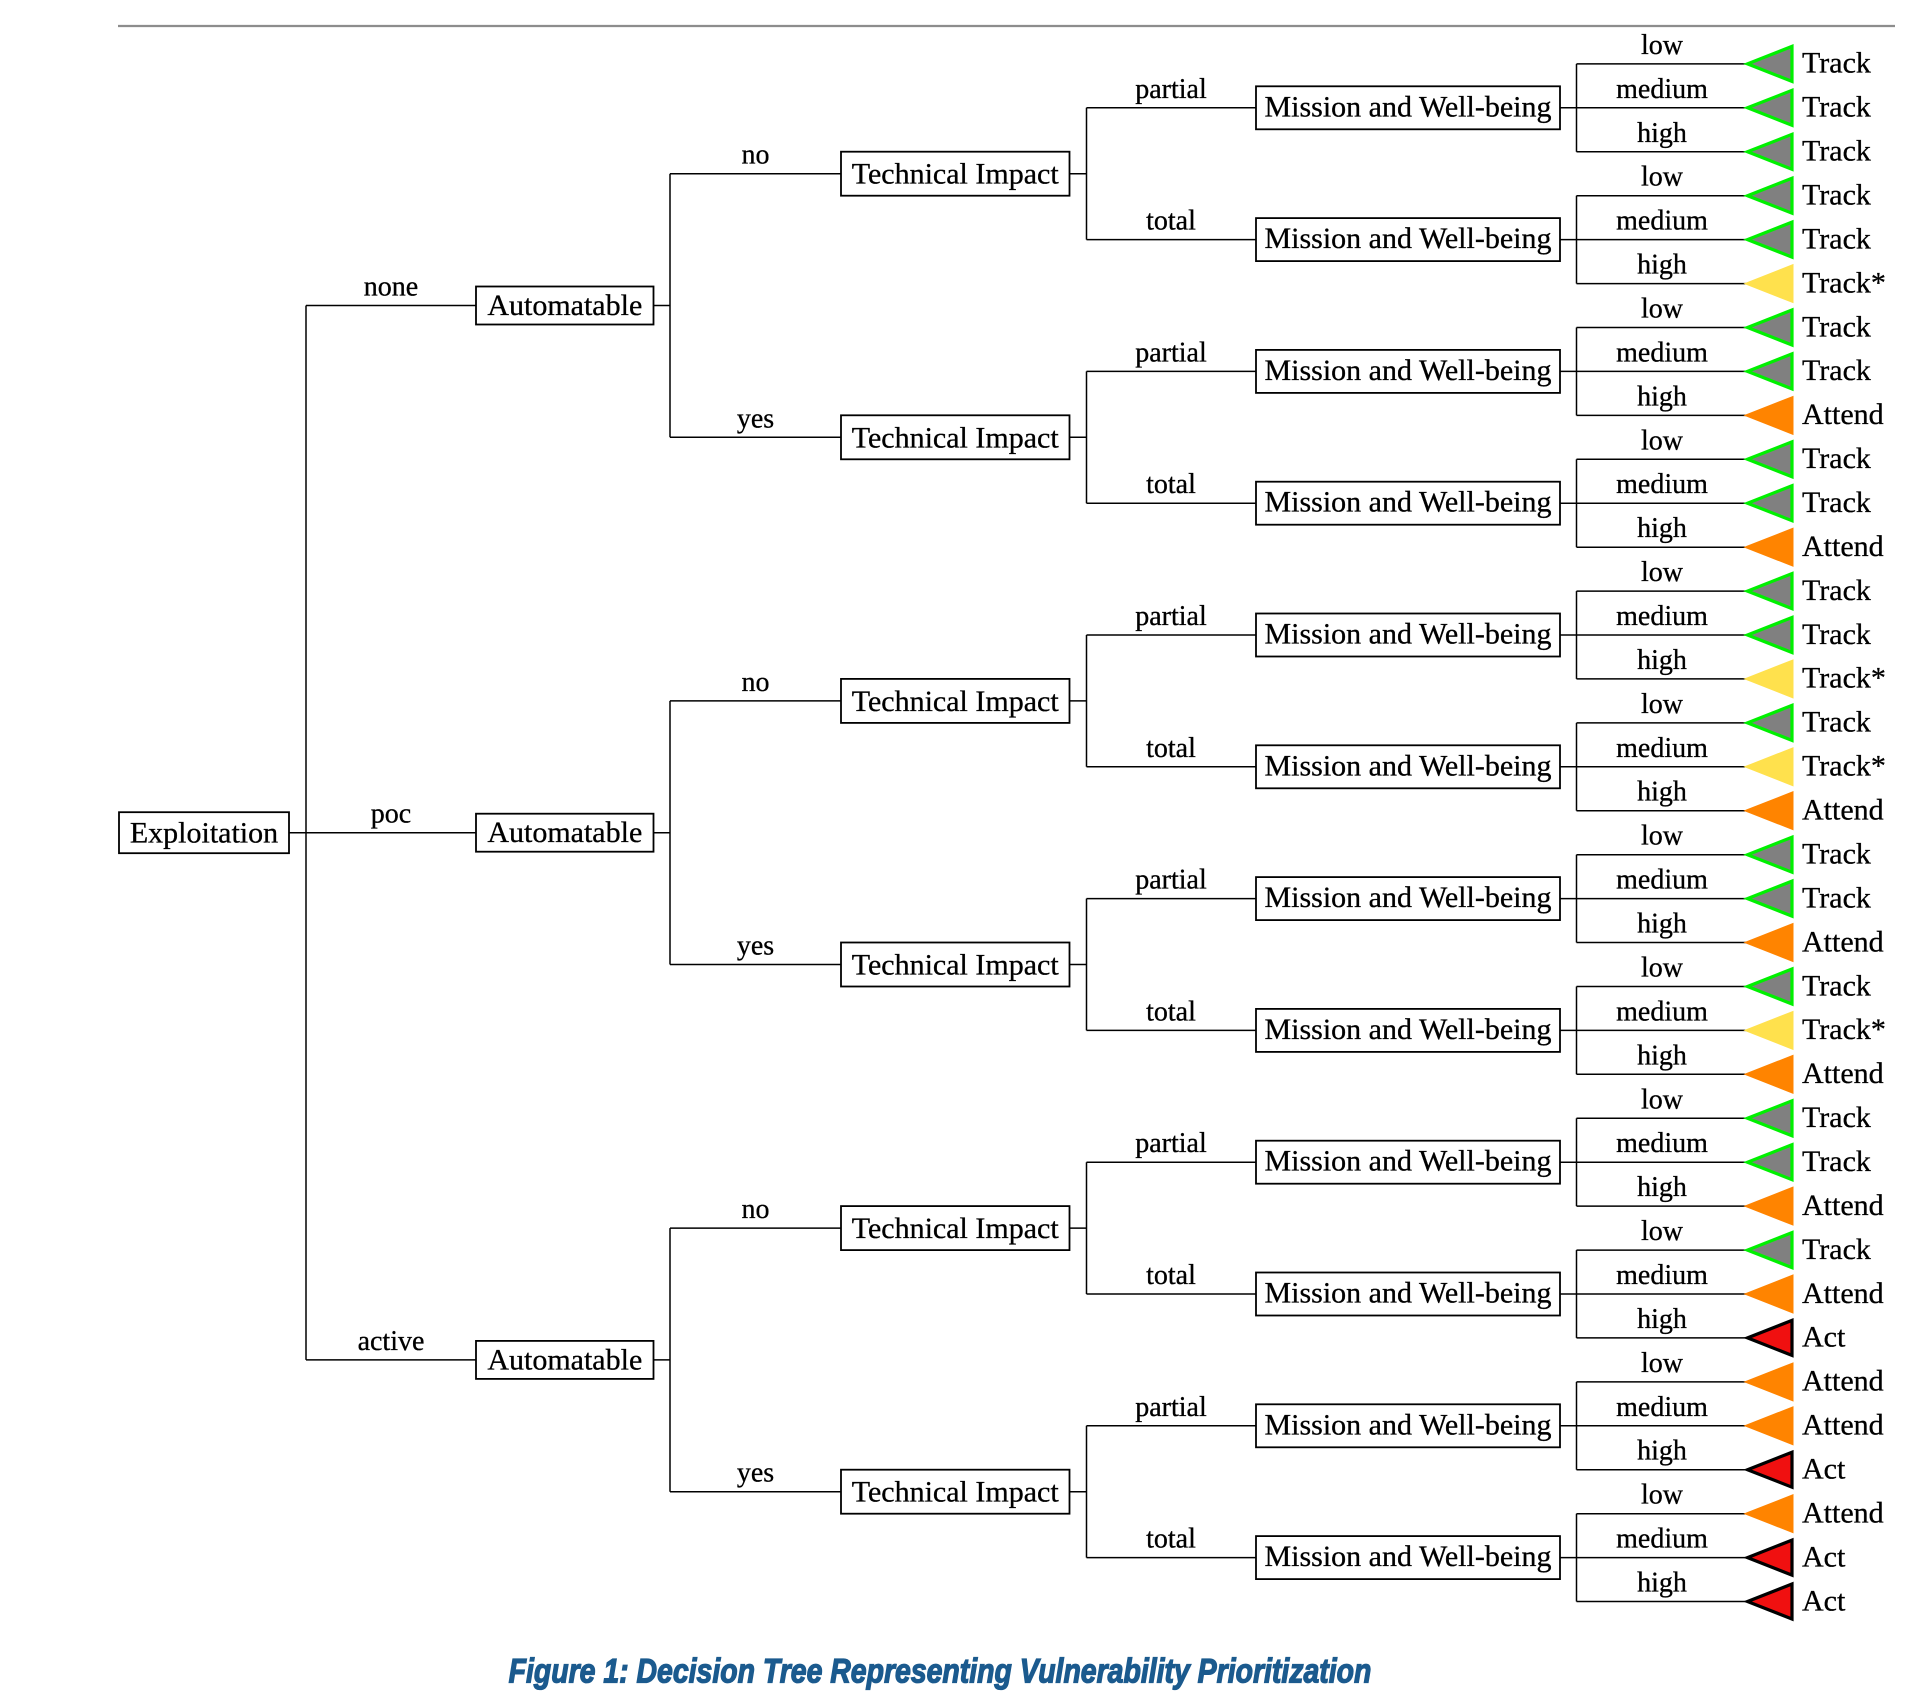  What do you see at coordinates (391, 1341) in the screenshot?
I see `svg-text: active` at bounding box center [391, 1341].